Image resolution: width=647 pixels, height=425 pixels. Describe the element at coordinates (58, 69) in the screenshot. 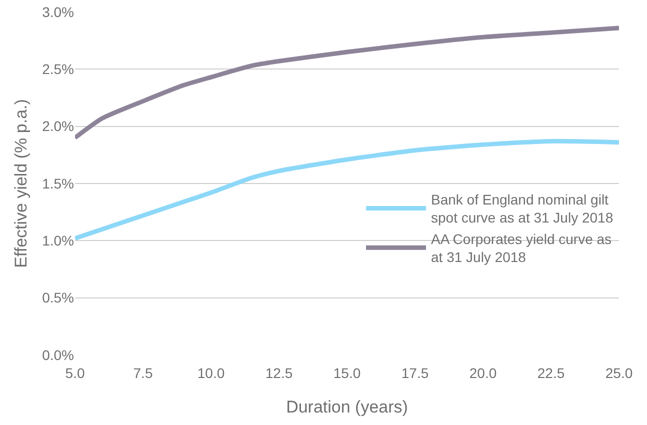

I see `y-tick-label: 2.5%` at that location.